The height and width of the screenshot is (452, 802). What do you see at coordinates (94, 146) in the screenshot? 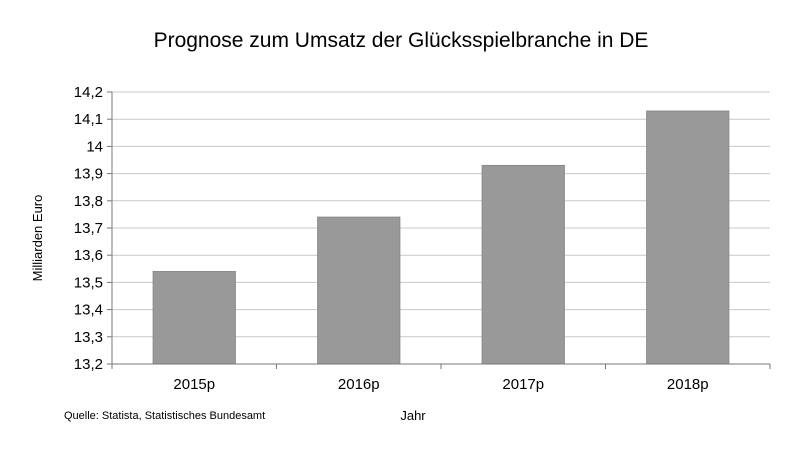
I see `y-tick-label: 14` at bounding box center [94, 146].